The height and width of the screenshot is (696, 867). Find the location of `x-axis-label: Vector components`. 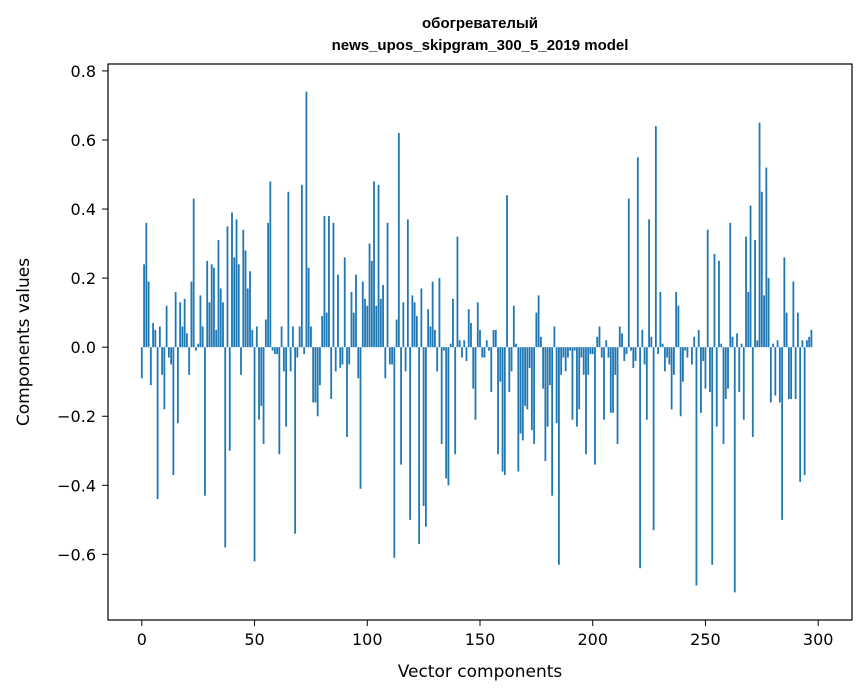

x-axis-label: Vector components is located at coordinates (480, 672).